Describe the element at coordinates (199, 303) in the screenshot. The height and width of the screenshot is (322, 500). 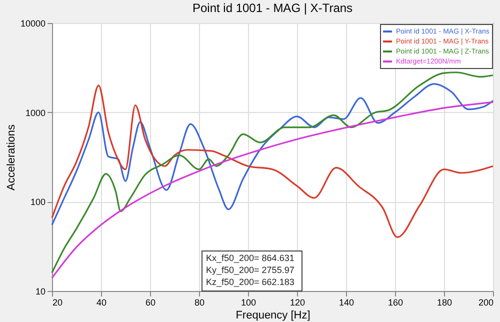
I see `x-tick-label: 80` at that location.